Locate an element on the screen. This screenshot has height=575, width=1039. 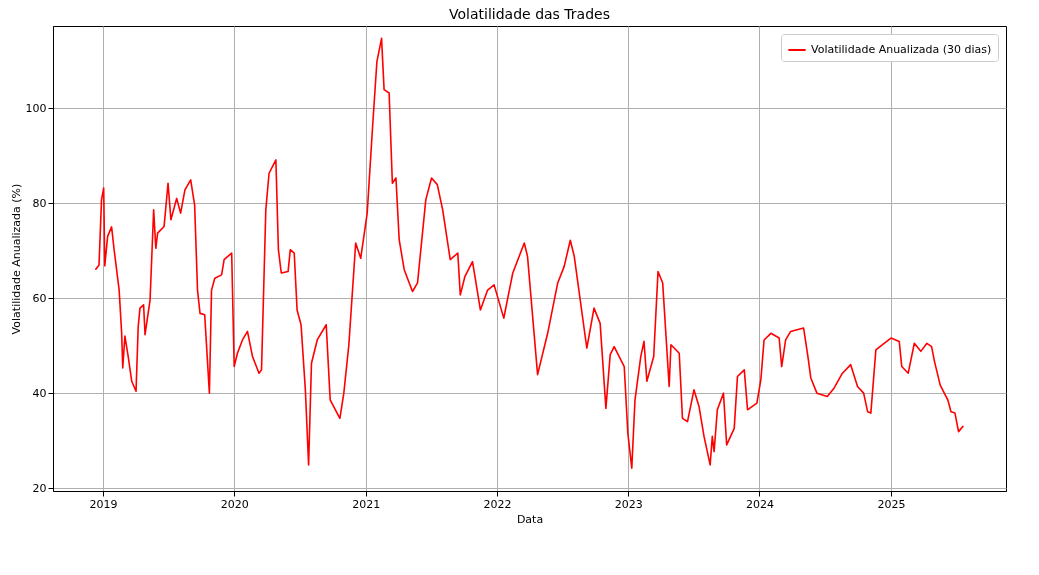
y-tick-label: 20 is located at coordinates (39, 488).